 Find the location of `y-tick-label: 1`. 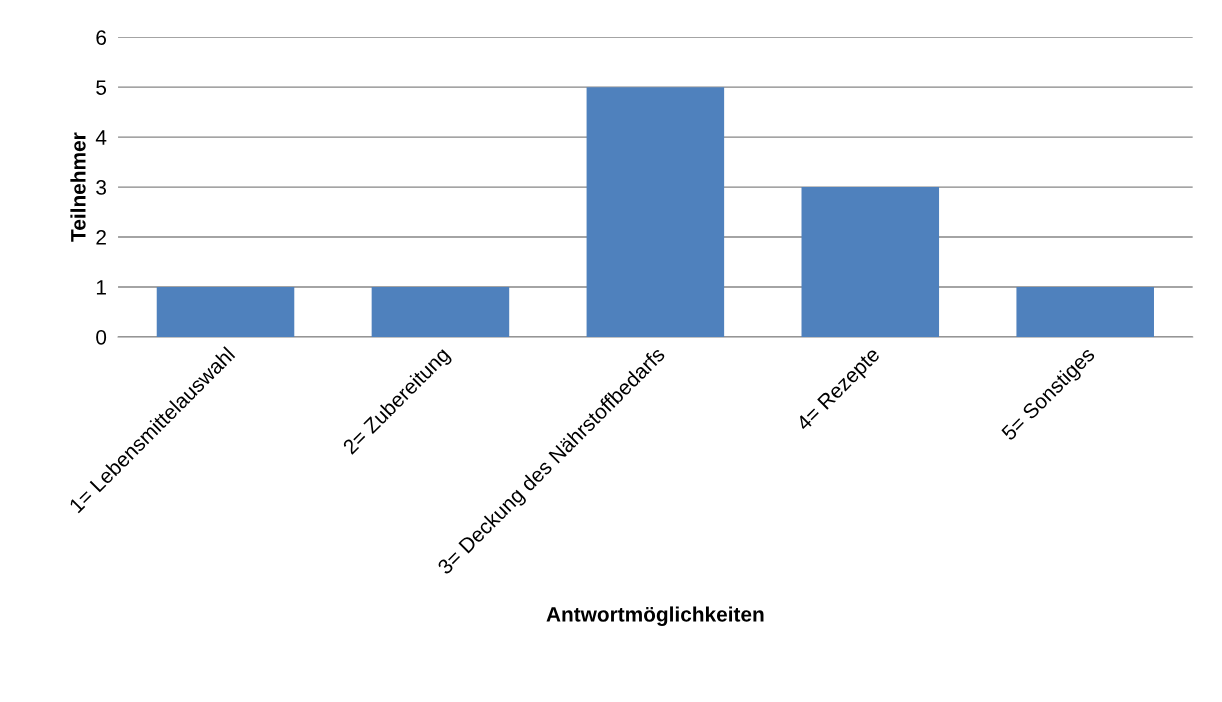

y-tick-label: 1 is located at coordinates (101, 287).